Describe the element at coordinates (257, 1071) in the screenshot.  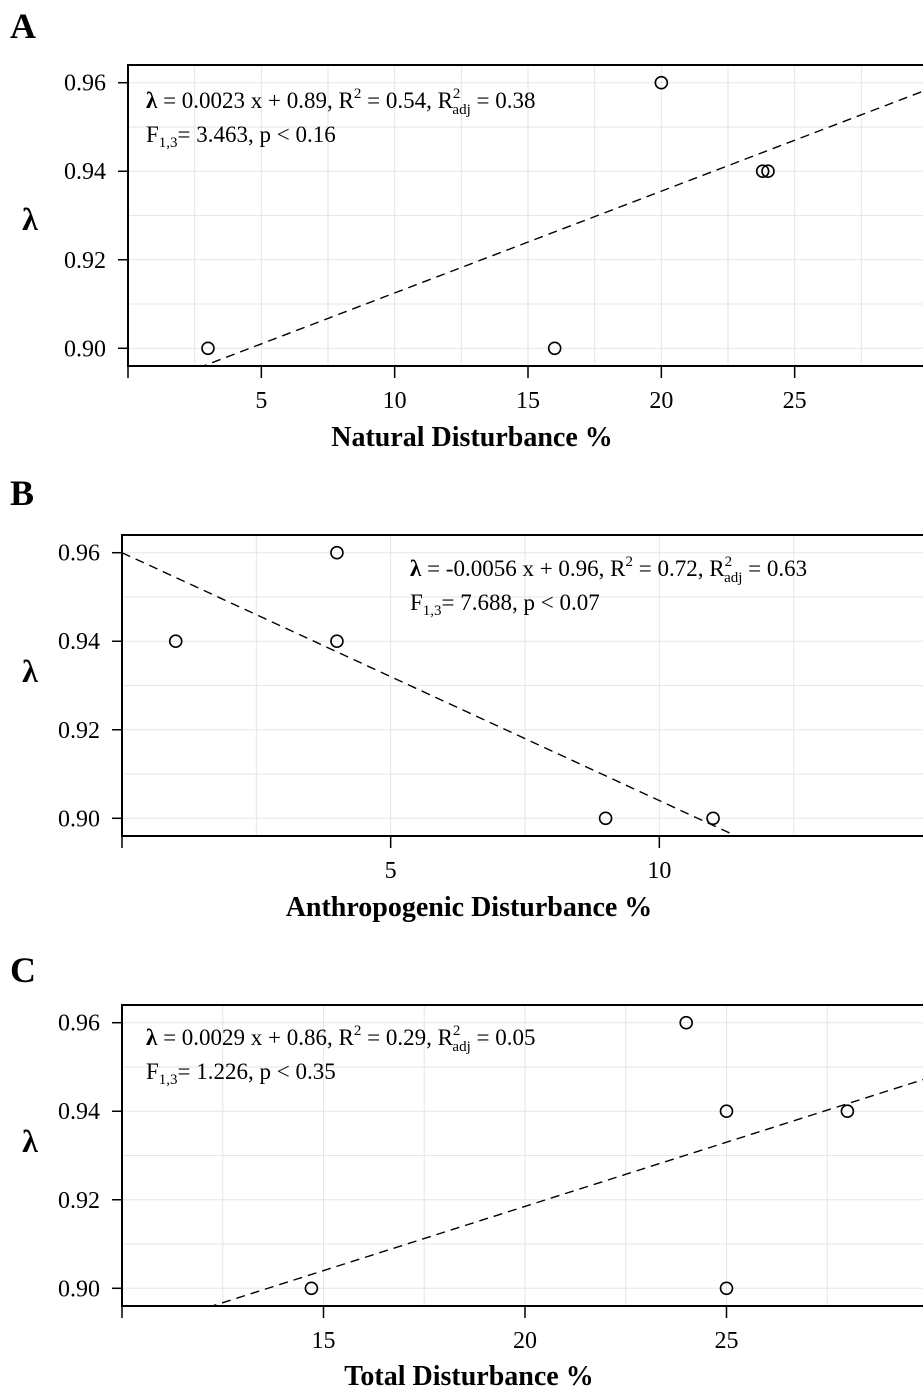
I see `f-statistic-text: = 1.226, p < 0.35` at that location.